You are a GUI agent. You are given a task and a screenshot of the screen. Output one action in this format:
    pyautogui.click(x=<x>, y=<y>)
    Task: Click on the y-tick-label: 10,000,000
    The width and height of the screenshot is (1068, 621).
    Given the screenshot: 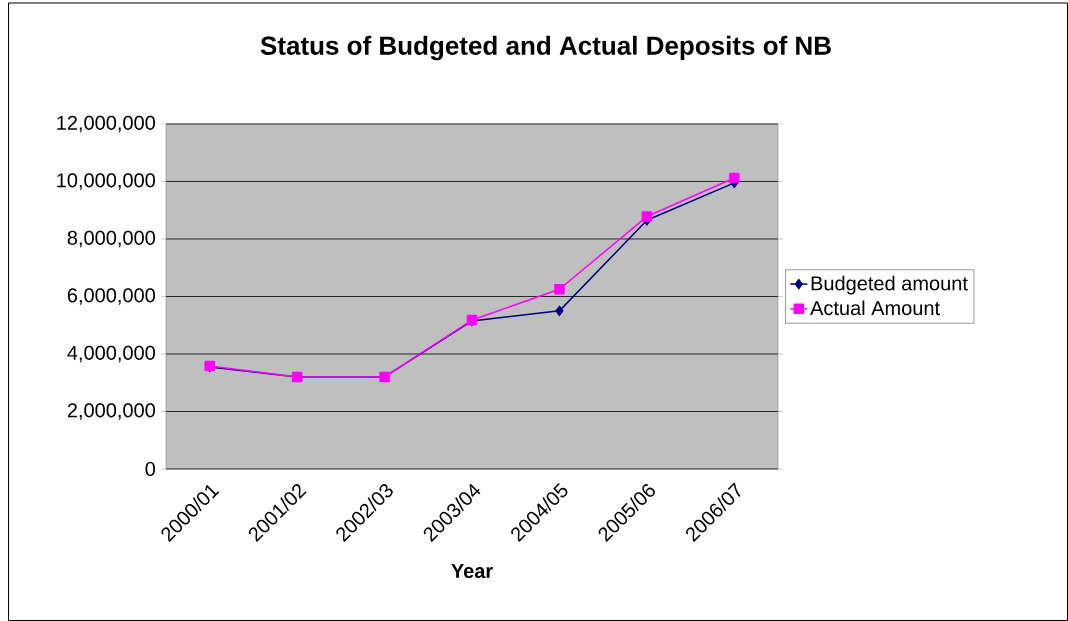 What is the action you would take?
    pyautogui.click(x=106, y=181)
    